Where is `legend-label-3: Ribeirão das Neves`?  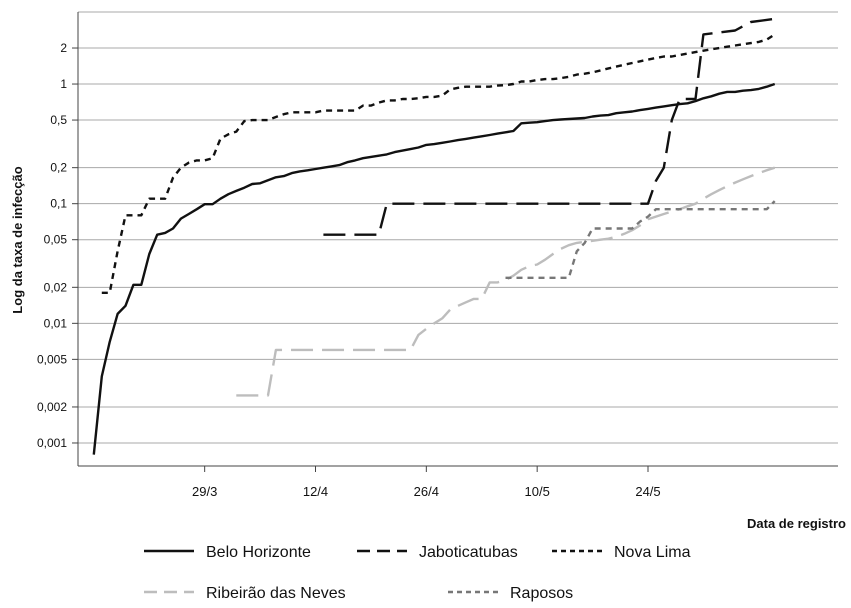
legend-label-3: Ribeirão das Neves is located at coordinates (276, 593).